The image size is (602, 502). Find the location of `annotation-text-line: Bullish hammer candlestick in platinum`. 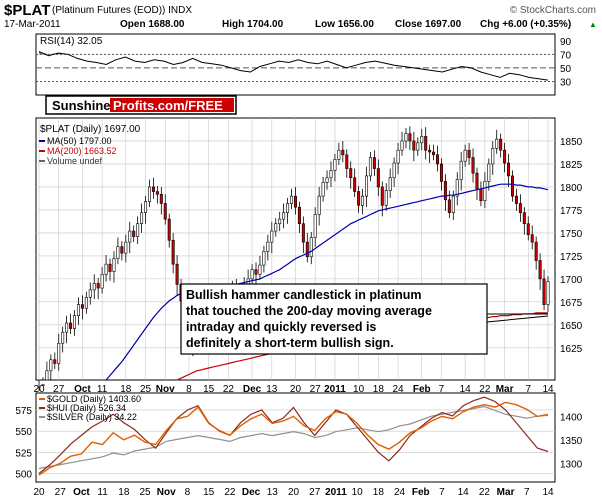

annotation-text-line: Bullish hammer candlestick in platinum is located at coordinates (303, 295).